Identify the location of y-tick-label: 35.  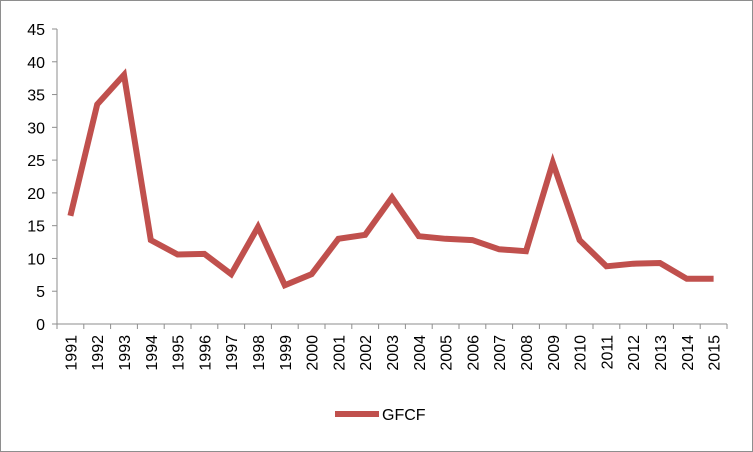
(36, 96).